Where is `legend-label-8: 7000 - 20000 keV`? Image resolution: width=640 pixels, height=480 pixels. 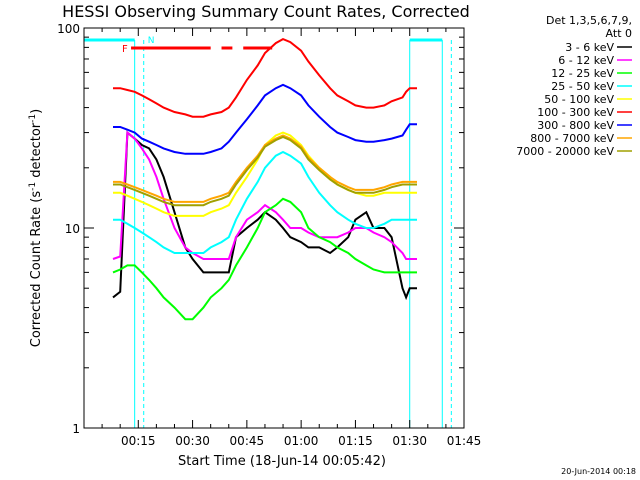 legend-label-8: 7000 - 20000 keV is located at coordinates (565, 151).